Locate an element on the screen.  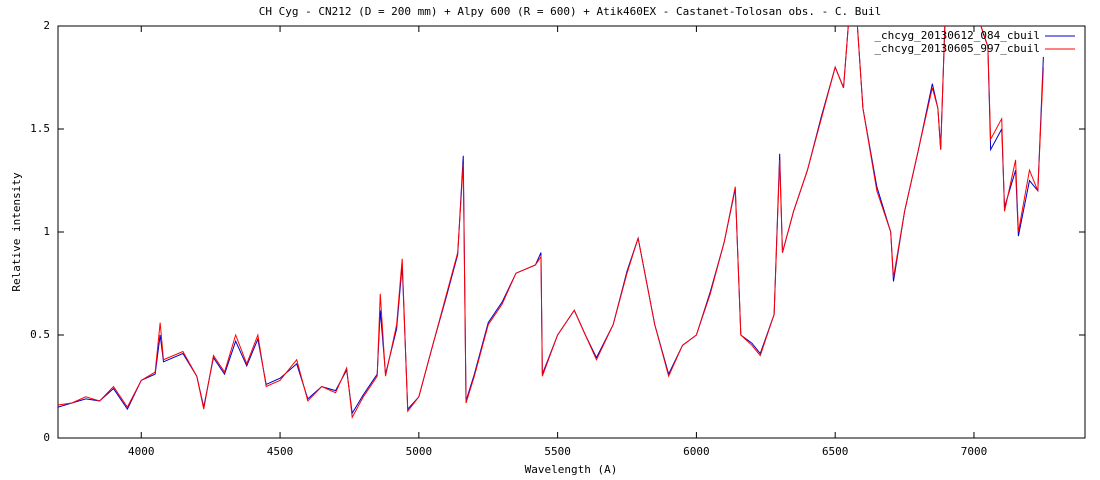
y-tick-label: 1 is located at coordinates (46, 231).